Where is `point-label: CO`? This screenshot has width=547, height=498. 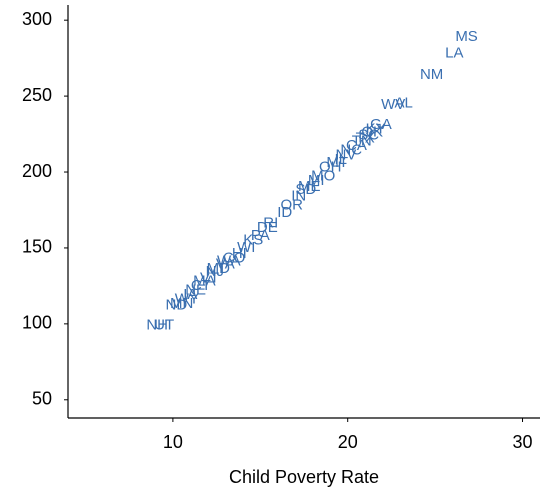 point-label: CO is located at coordinates (234, 258).